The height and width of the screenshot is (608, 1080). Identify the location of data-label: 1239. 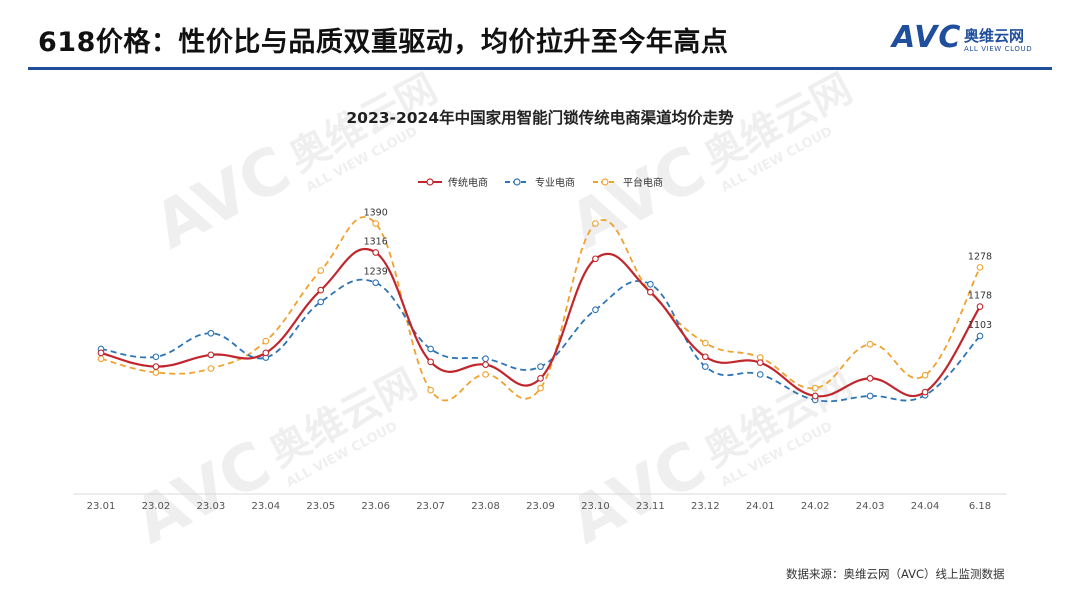
(376, 272).